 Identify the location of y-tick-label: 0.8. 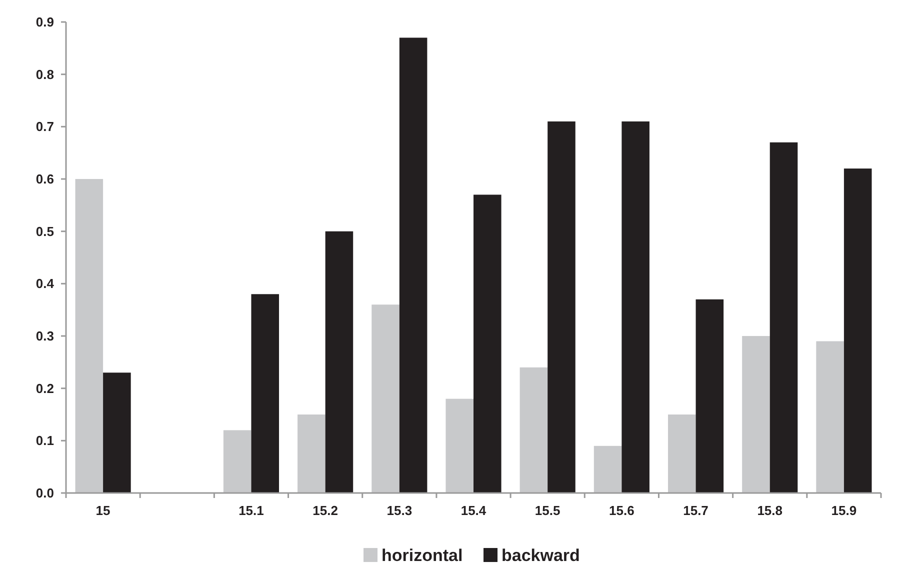
(45, 74).